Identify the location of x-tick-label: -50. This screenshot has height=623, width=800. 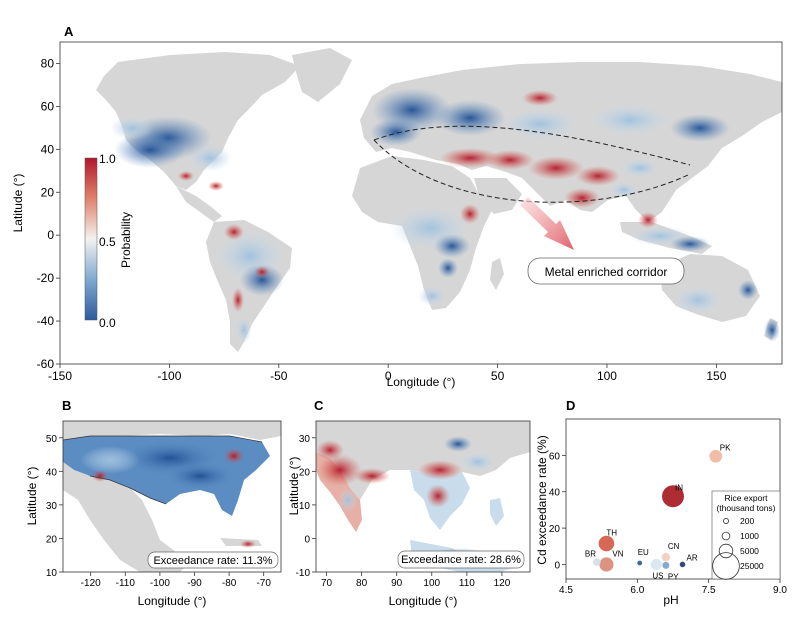
(279, 376).